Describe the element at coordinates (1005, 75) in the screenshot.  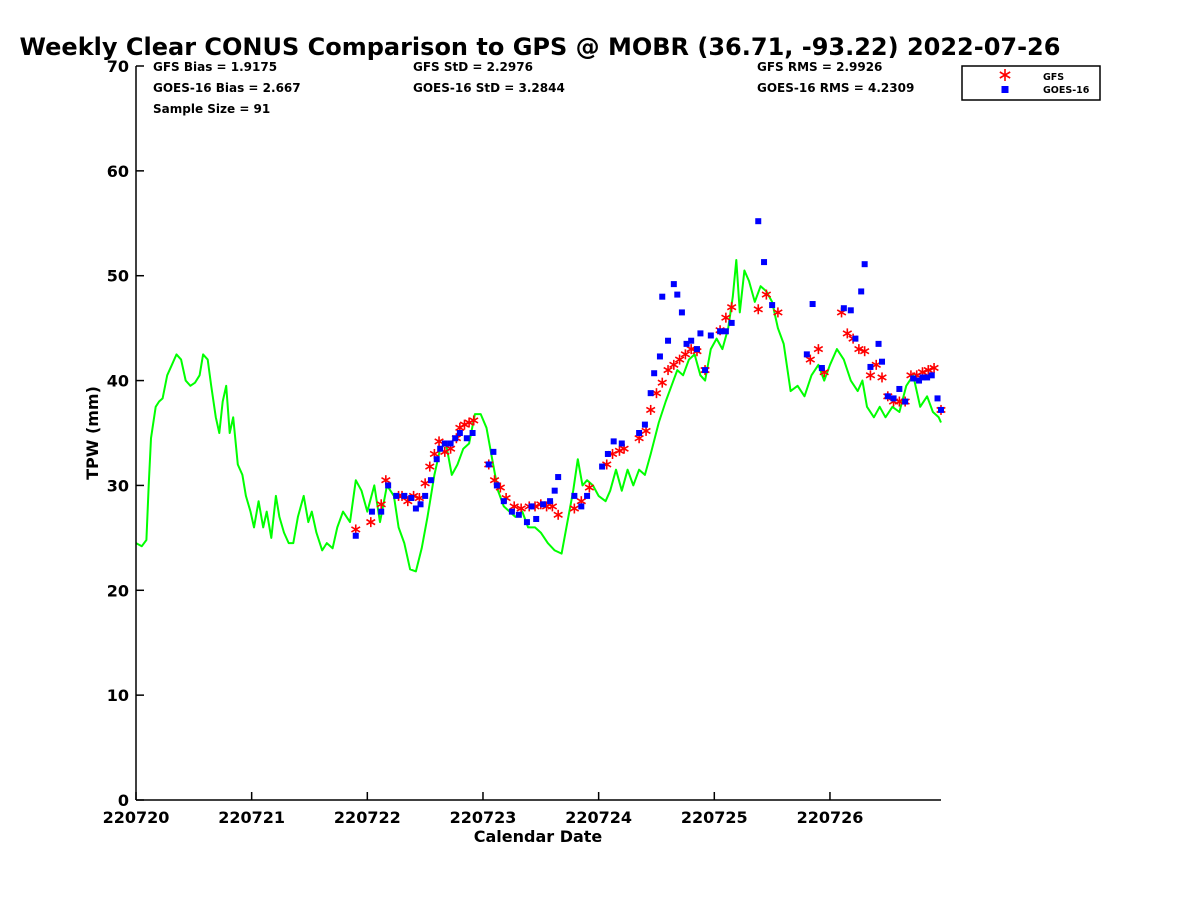
I see `legend-gfs-asterisk-stroke` at that location.